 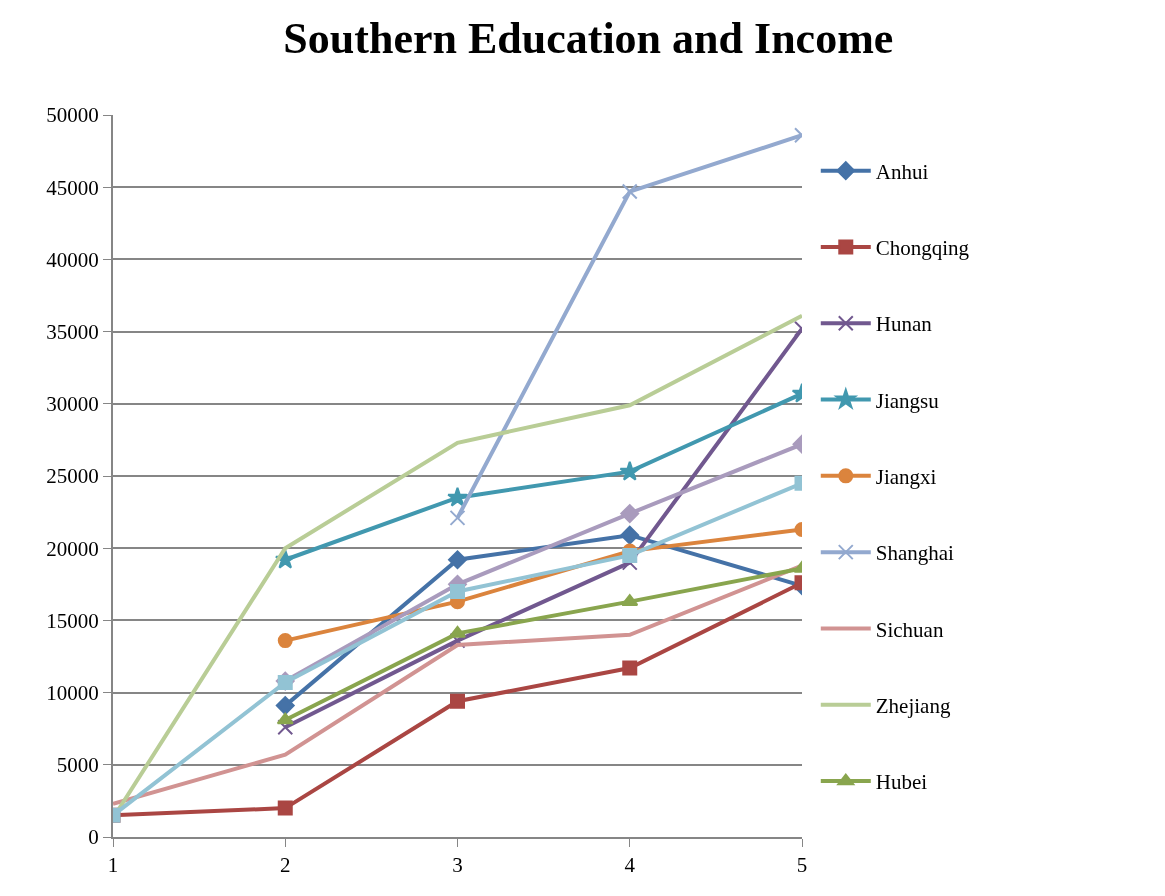 What do you see at coordinates (72, 331) in the screenshot?
I see `y-tick-label: 35000` at bounding box center [72, 331].